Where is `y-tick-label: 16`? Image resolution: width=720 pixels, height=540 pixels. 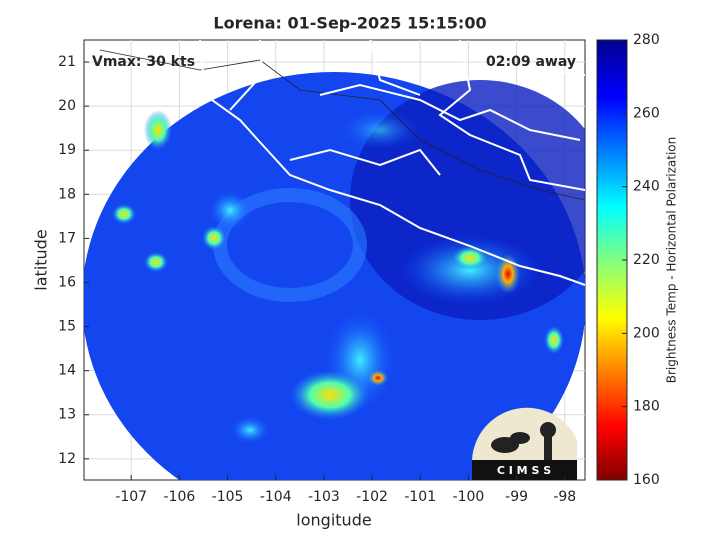 y-tick-label: 16 is located at coordinates (67, 282).